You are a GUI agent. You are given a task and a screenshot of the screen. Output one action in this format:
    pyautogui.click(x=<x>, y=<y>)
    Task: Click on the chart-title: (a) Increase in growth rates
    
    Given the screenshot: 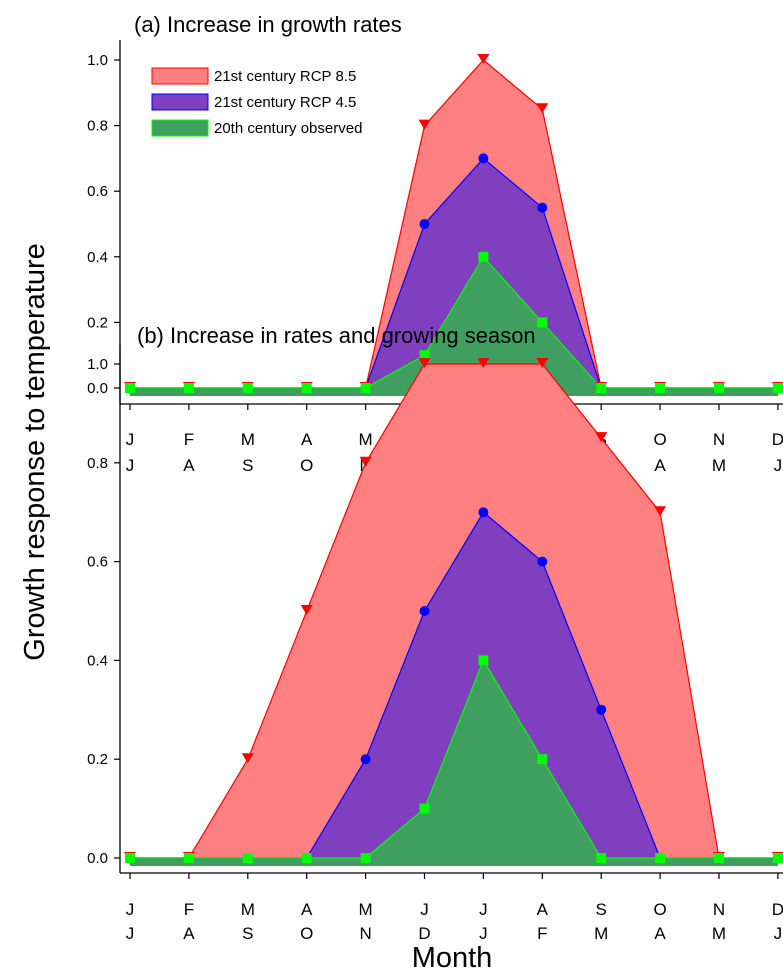 What is the action you would take?
    pyautogui.click(x=268, y=24)
    